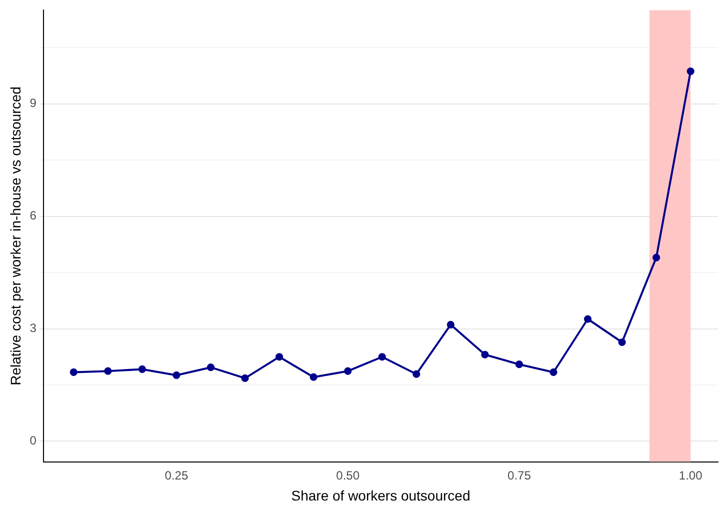  Describe the element at coordinates (176, 475) in the screenshot. I see `x-tick-label: 0.25` at that location.